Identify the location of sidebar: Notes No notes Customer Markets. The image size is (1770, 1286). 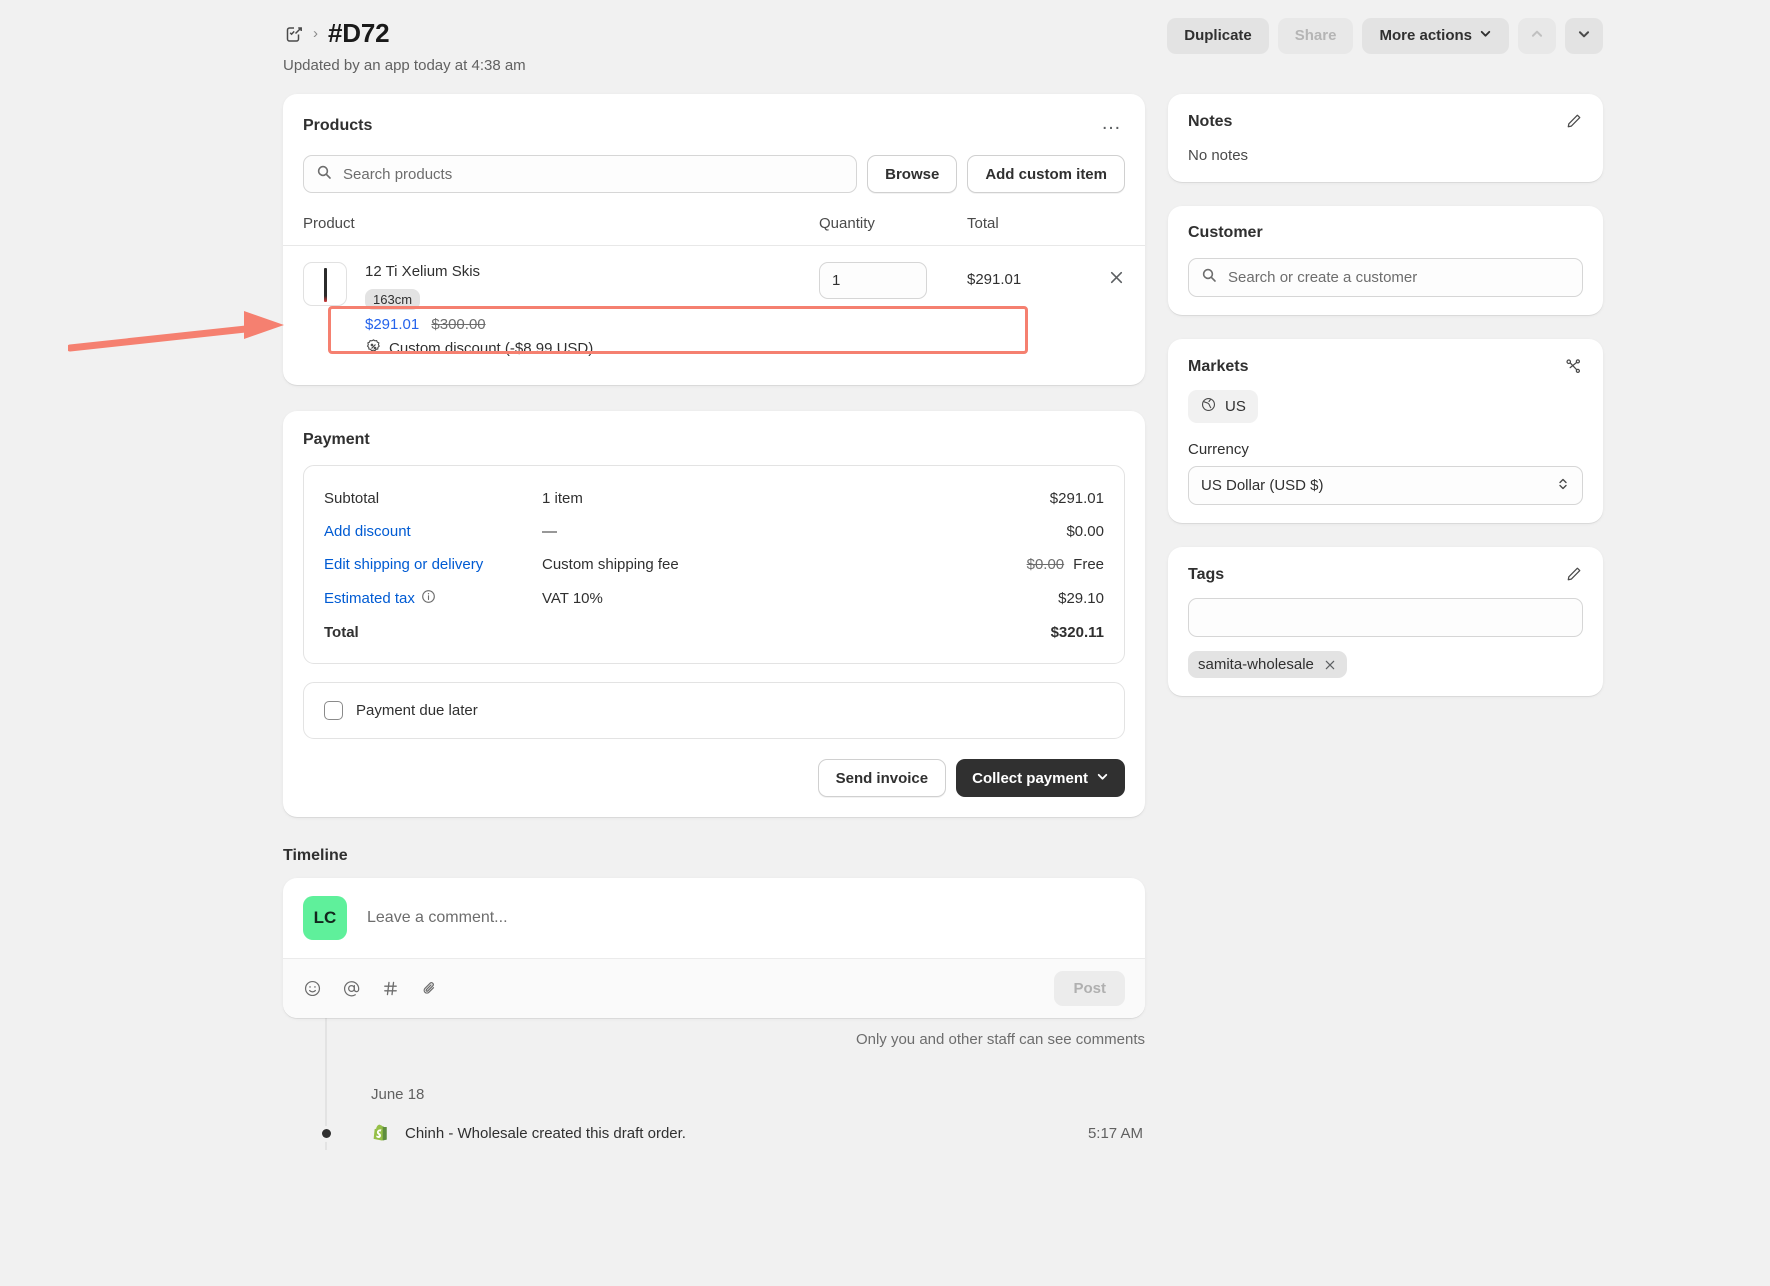
(1385, 407).